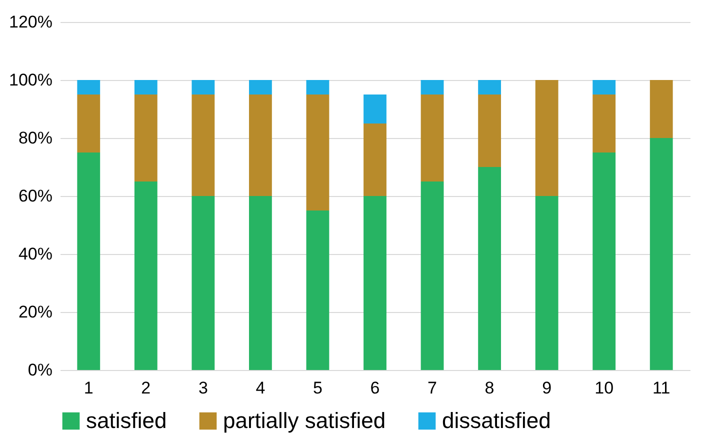 The height and width of the screenshot is (446, 714). Describe the element at coordinates (203, 388) in the screenshot. I see `x-tick-label: 3` at that location.